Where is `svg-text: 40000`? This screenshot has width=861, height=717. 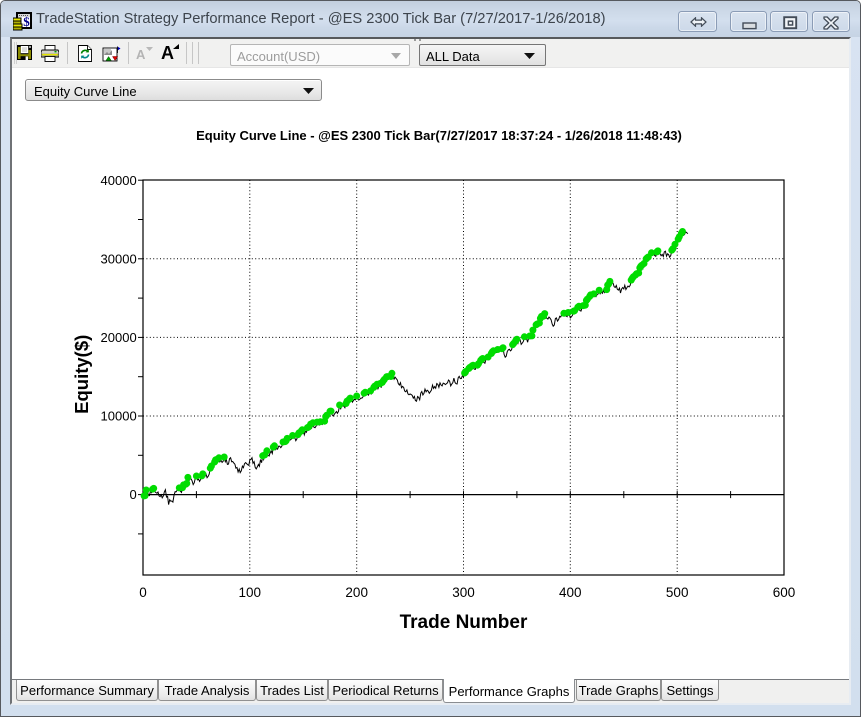
svg-text: 40000 is located at coordinates (119, 180).